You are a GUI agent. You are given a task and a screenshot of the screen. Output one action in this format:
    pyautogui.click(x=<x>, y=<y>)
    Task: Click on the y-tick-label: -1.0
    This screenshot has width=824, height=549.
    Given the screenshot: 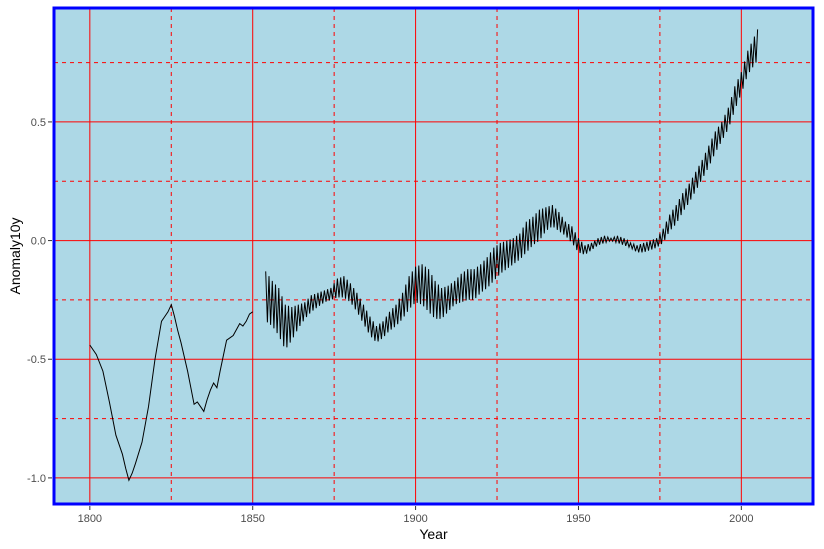 What is the action you would take?
    pyautogui.click(x=36, y=479)
    